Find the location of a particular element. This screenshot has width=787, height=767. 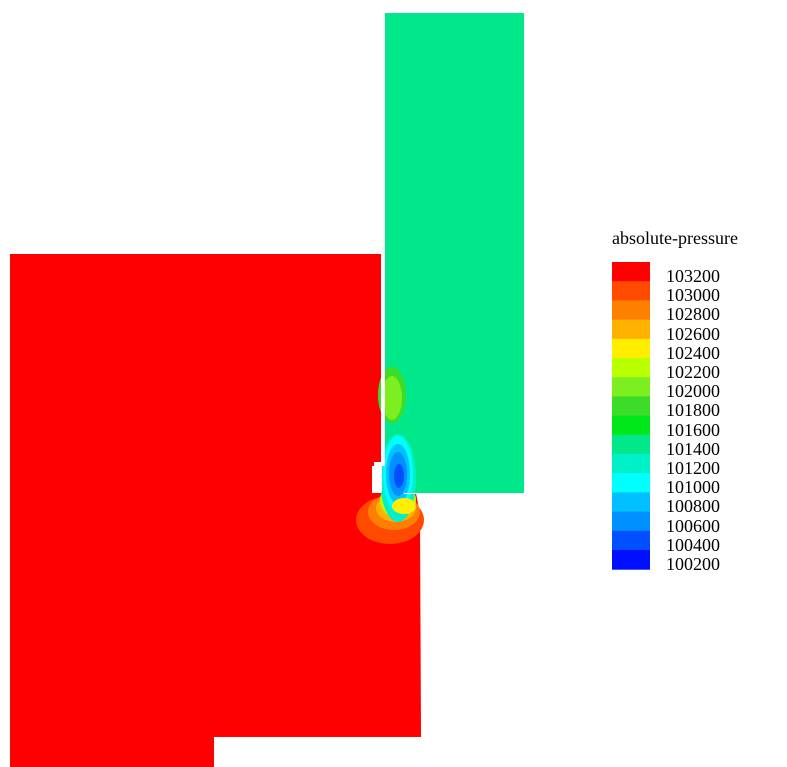

legend-label: 101000 is located at coordinates (693, 487).